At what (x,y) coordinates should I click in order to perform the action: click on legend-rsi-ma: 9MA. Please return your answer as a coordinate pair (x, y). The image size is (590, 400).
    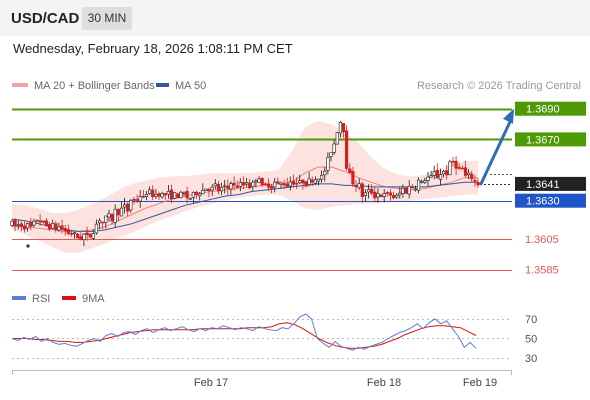
    Looking at the image, I should click on (83, 299).